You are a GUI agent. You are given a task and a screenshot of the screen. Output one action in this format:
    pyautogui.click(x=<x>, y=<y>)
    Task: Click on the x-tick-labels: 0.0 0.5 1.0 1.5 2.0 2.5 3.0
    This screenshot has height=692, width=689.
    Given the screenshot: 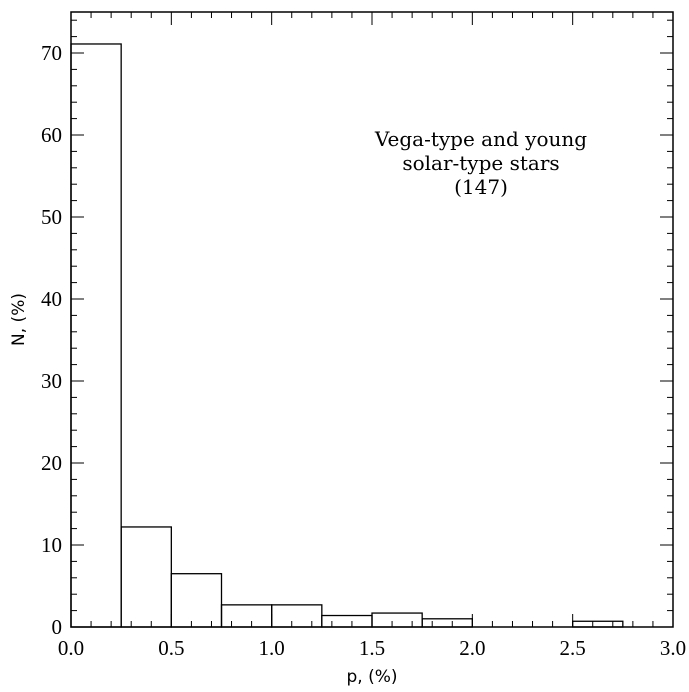 What is the action you would take?
    pyautogui.click(x=372, y=648)
    